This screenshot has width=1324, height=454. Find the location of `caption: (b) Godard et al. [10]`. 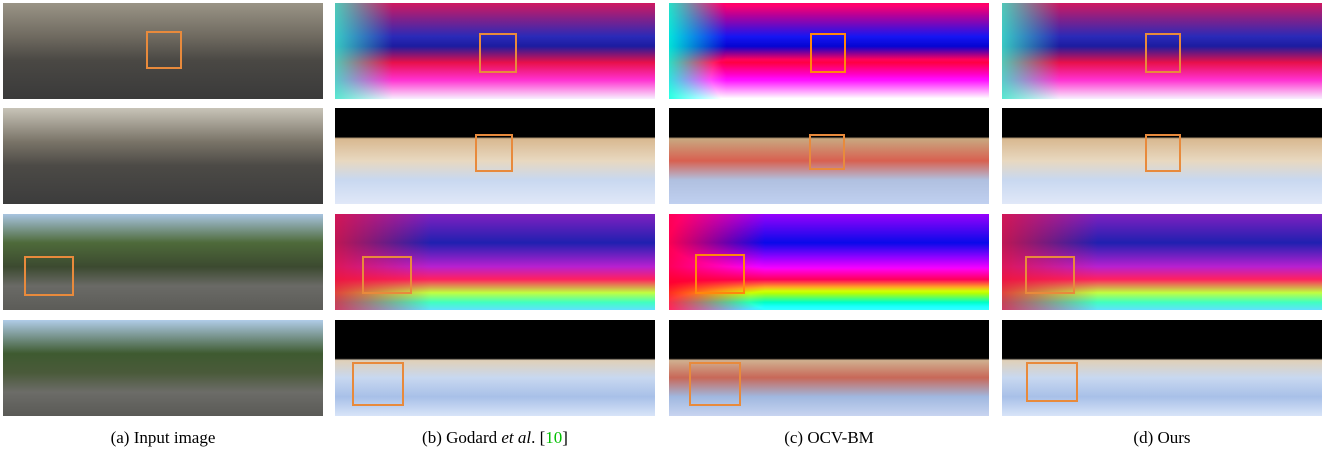

caption: (b) Godard et al. [10] is located at coordinates (495, 438).